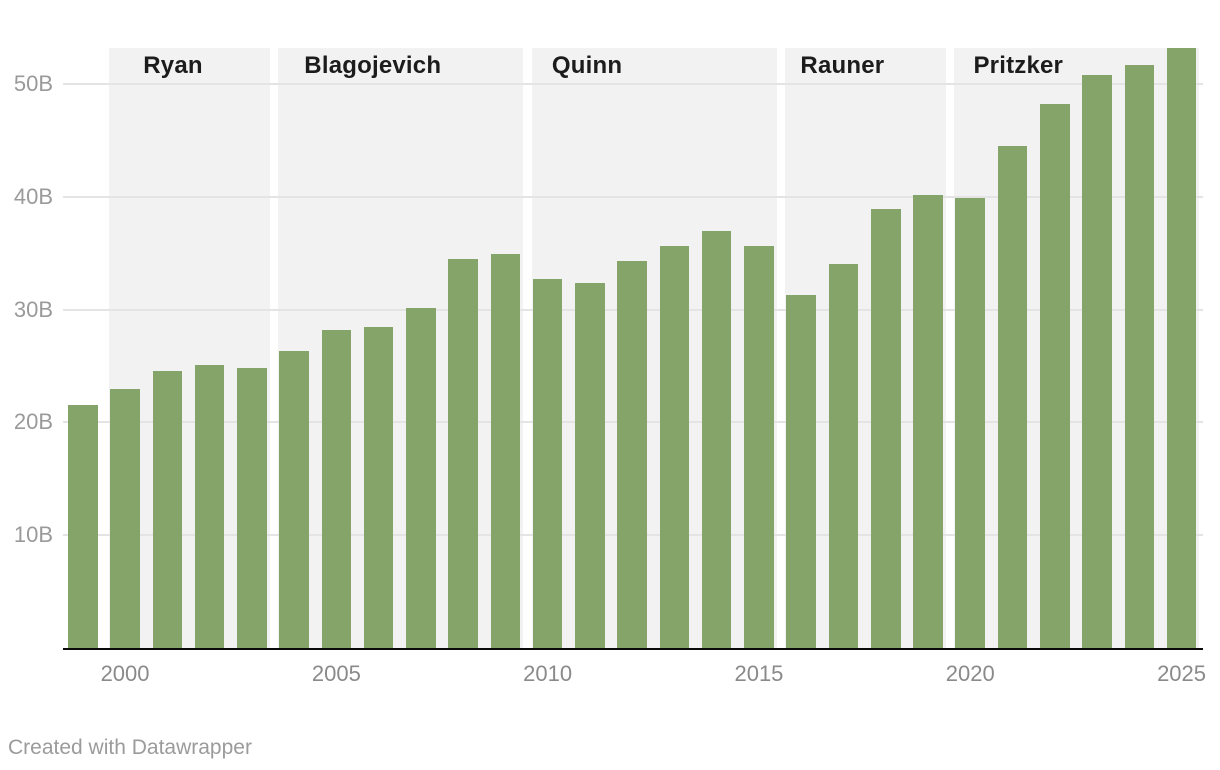 The width and height of the screenshot is (1220, 770). I want to click on governor-band-label: Rauner, so click(842, 65).